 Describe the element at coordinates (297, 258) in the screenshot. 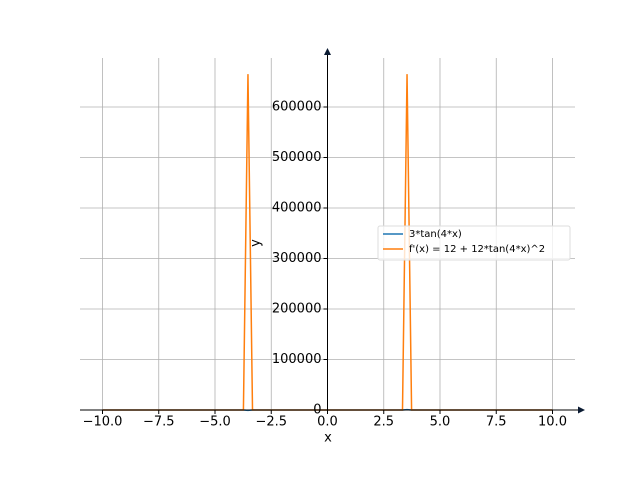

I see `y-tick-label: 300000` at that location.